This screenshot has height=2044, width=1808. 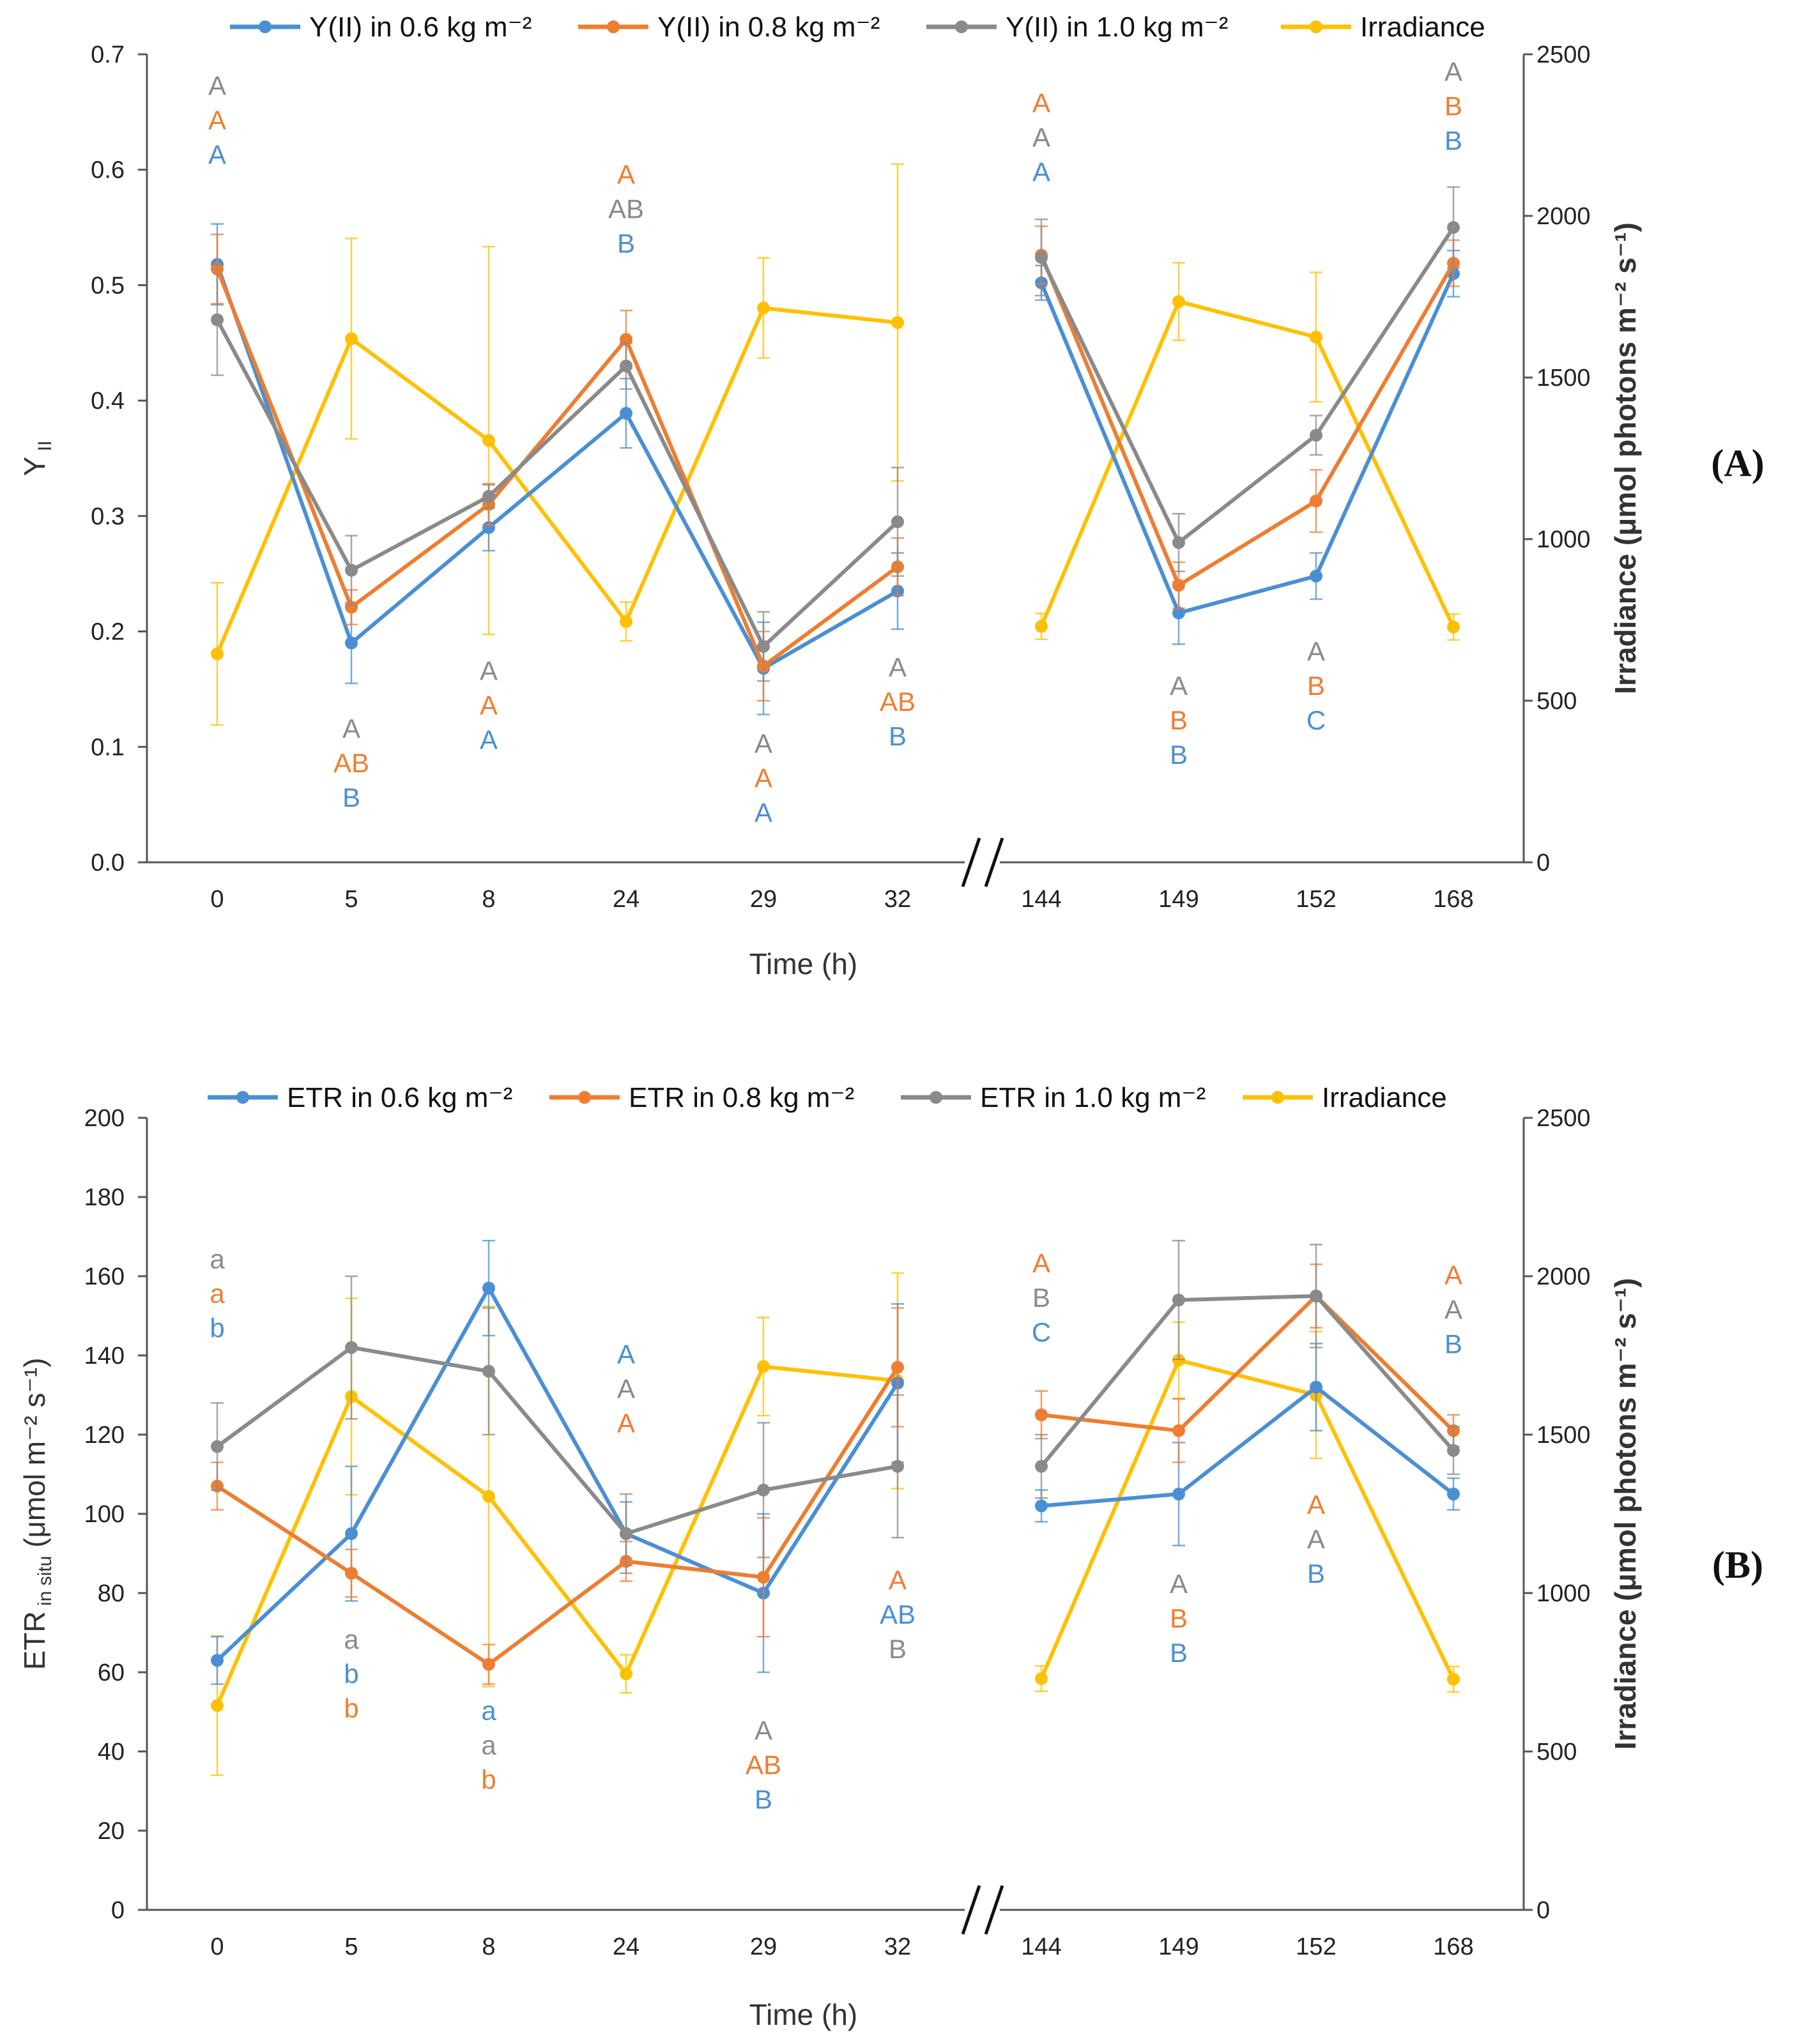 What do you see at coordinates (34, 467) in the screenshot?
I see `y-axis-title-main: Y` at bounding box center [34, 467].